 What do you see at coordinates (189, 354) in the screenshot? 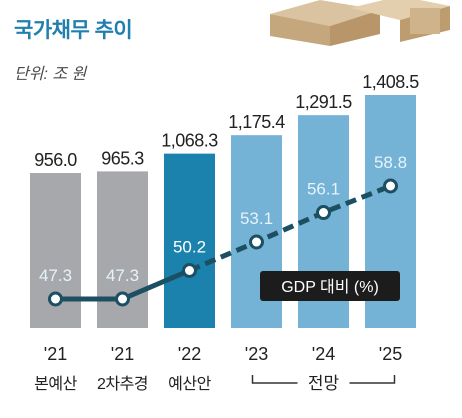
I see `x-tick-year: '22` at bounding box center [189, 354].